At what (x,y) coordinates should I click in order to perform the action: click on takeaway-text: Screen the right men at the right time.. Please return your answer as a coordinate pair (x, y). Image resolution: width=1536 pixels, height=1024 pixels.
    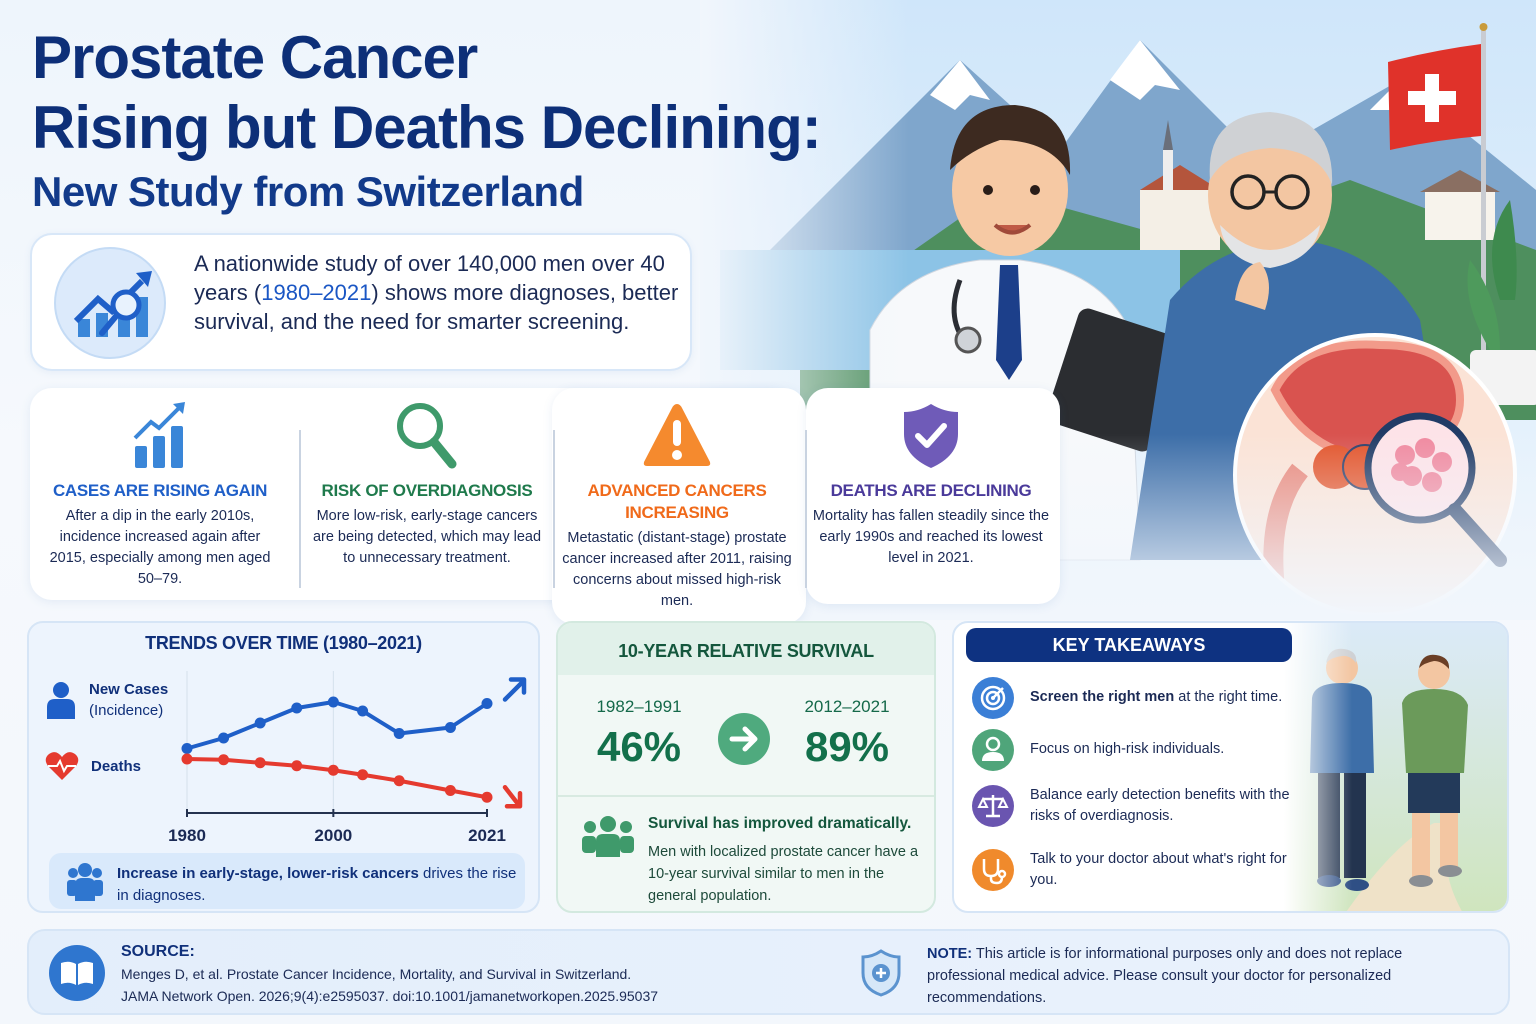
    Looking at the image, I should click on (1156, 692).